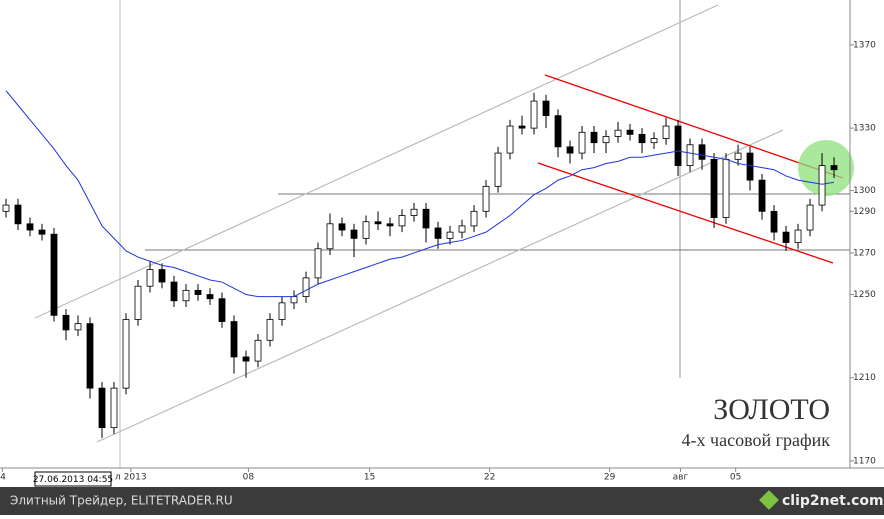 The width and height of the screenshot is (884, 519). I want to click on cursor-label: 27.06.2013 04:55, so click(73, 480).